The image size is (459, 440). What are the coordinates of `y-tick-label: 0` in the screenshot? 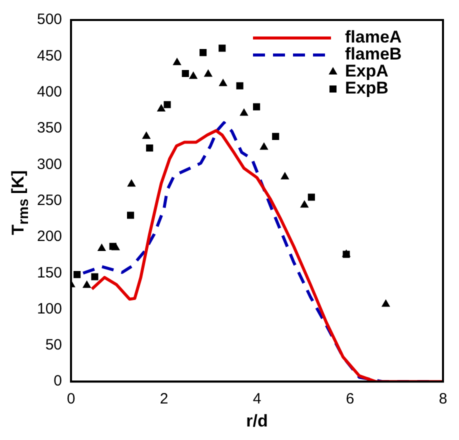 It's located at (58, 381).